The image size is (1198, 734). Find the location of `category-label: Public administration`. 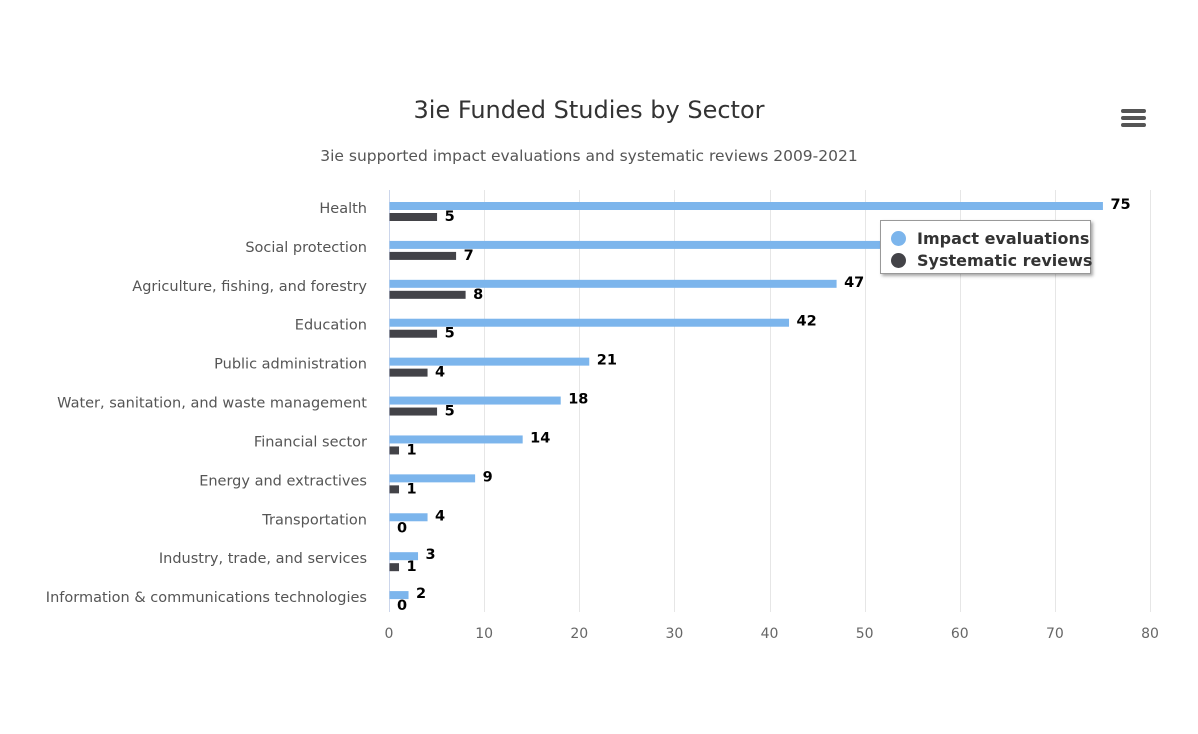

category-label: Public administration is located at coordinates (290, 365).